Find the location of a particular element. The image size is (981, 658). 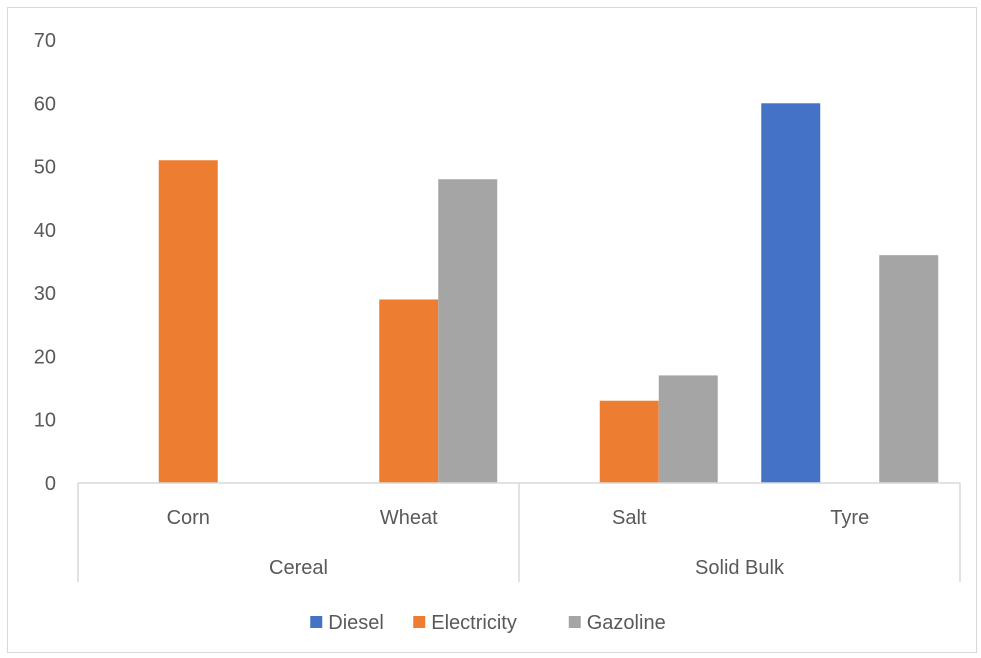

bar-electricity-wheat is located at coordinates (409, 391).